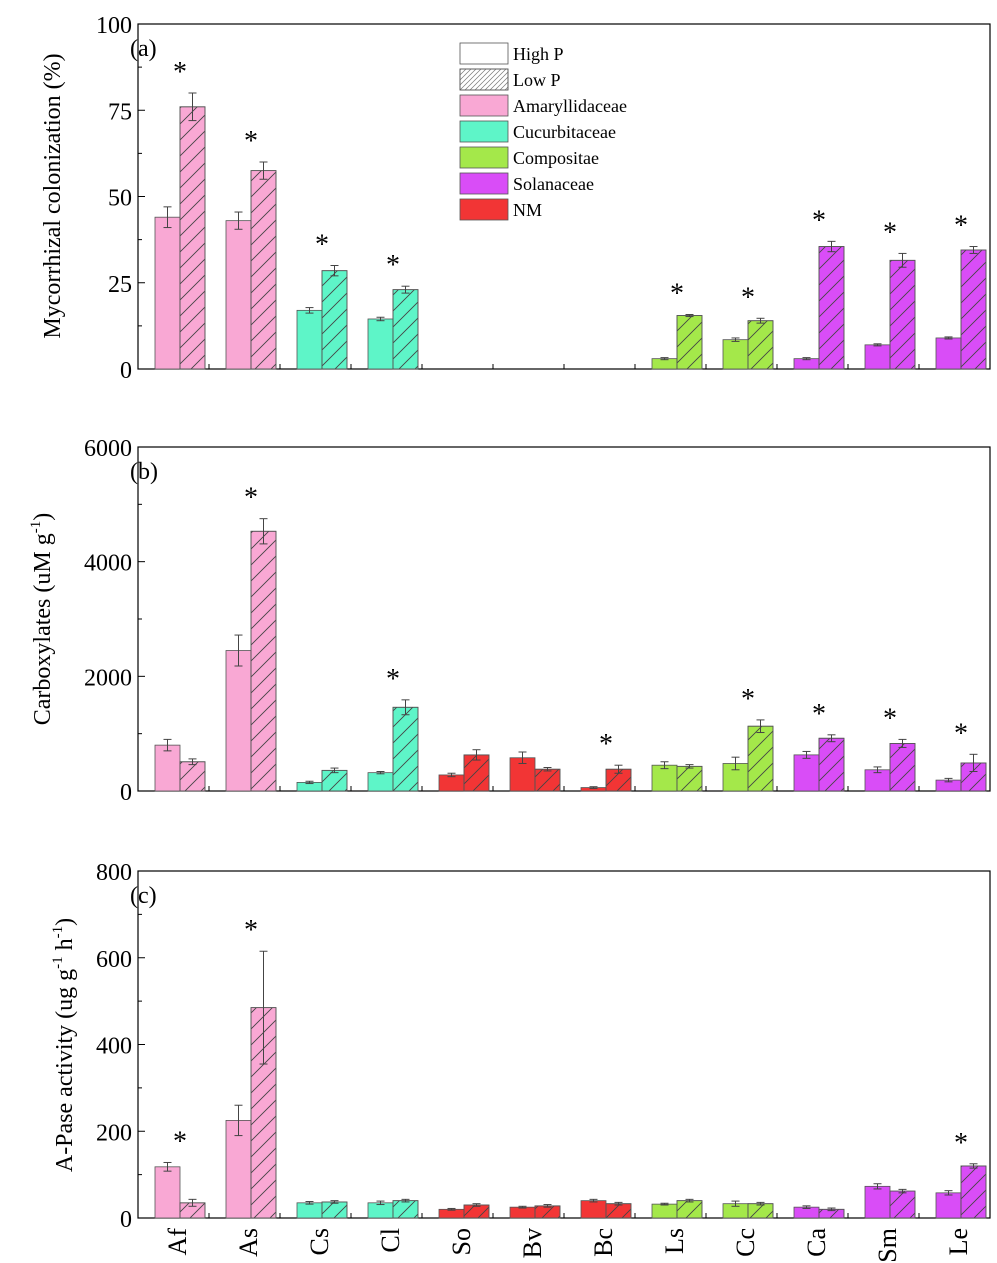  What do you see at coordinates (689, 1209) in the screenshot?
I see `bar-hatch-Ls` at bounding box center [689, 1209].